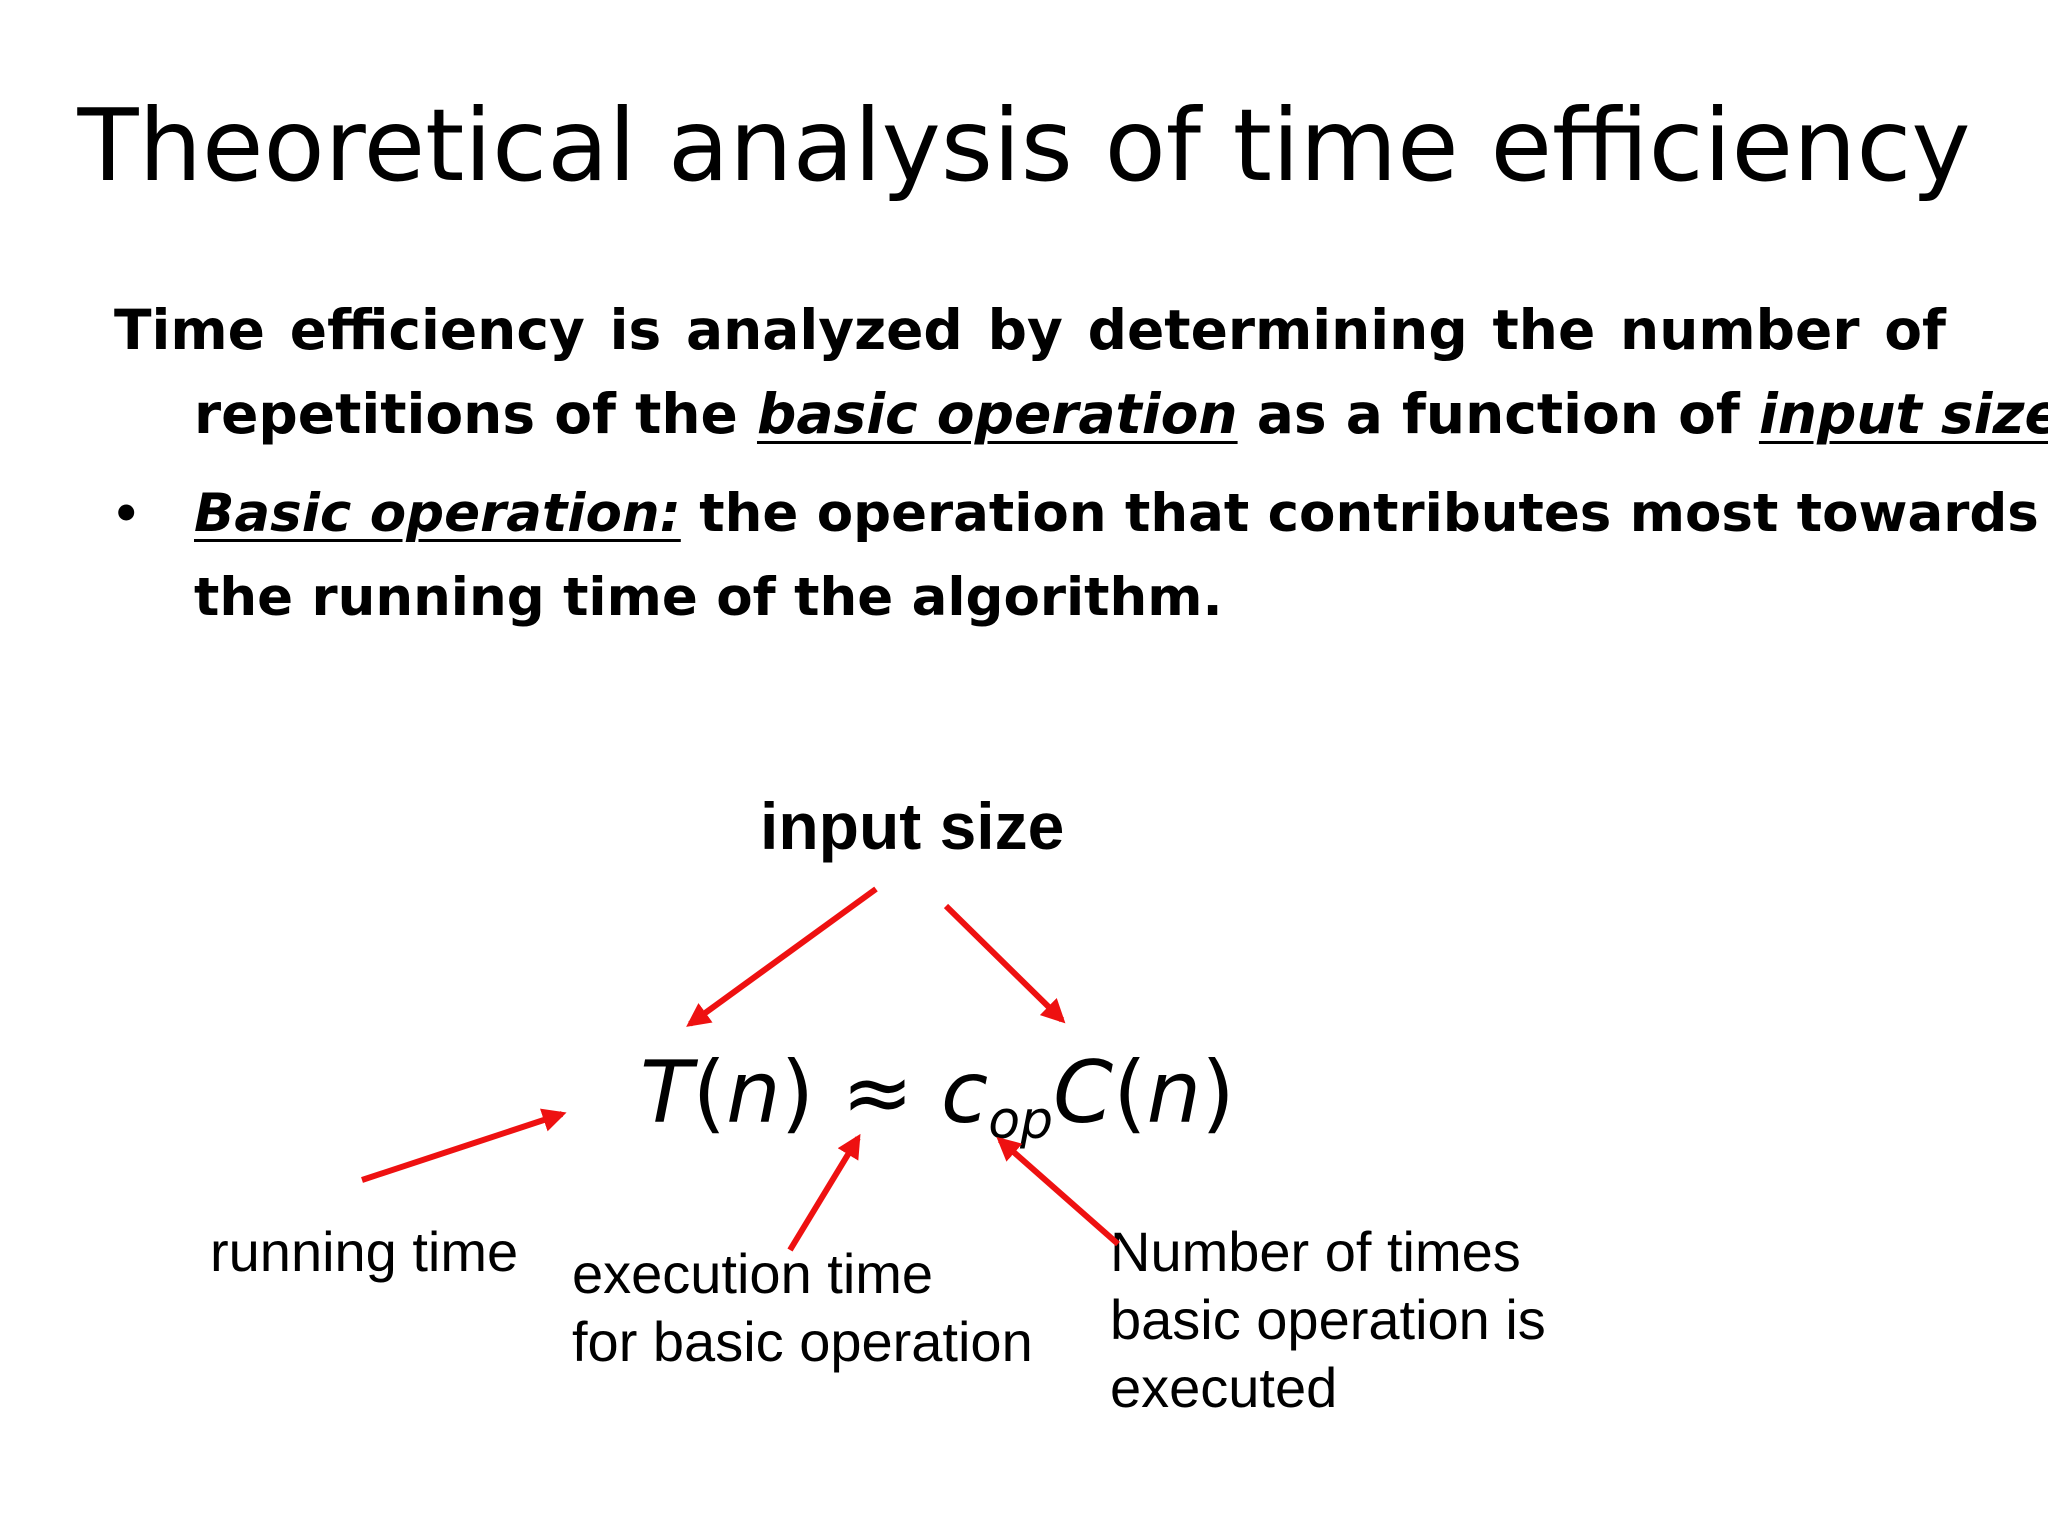  I want to click on term-input-size: input size, so click(1903, 414).